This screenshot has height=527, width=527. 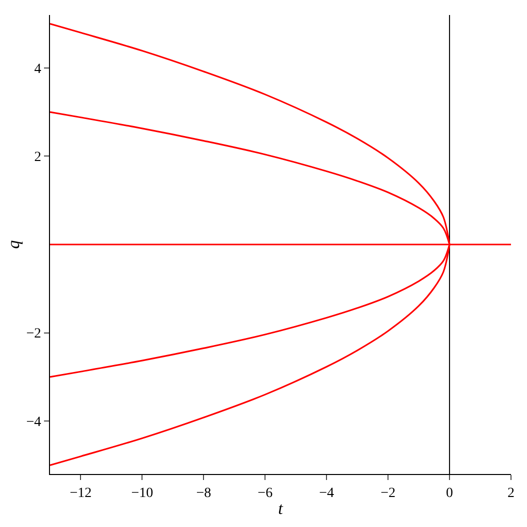 I want to click on y-axis-title: q, so click(x=13, y=244).